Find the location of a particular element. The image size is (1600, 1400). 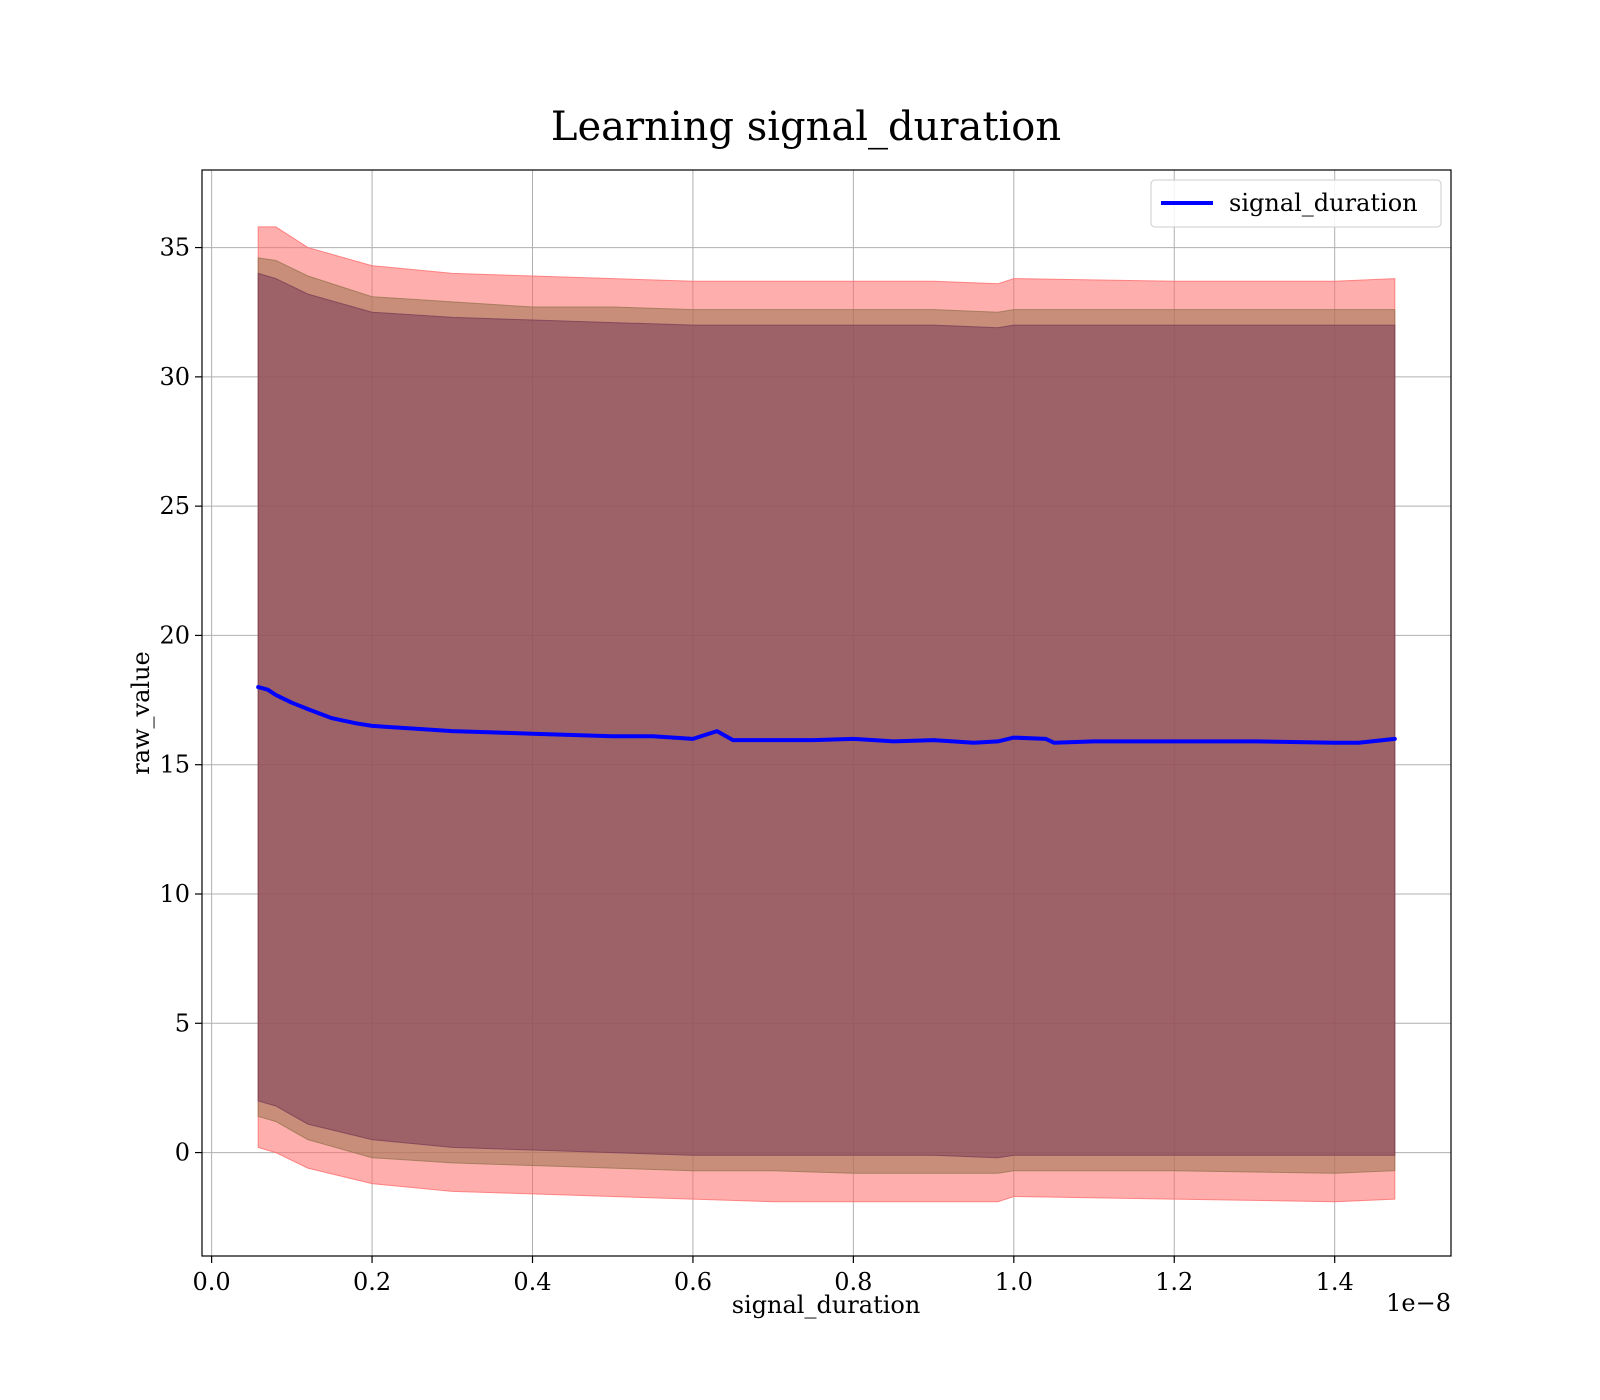

chart-title: Learning signal_duration is located at coordinates (806, 127).